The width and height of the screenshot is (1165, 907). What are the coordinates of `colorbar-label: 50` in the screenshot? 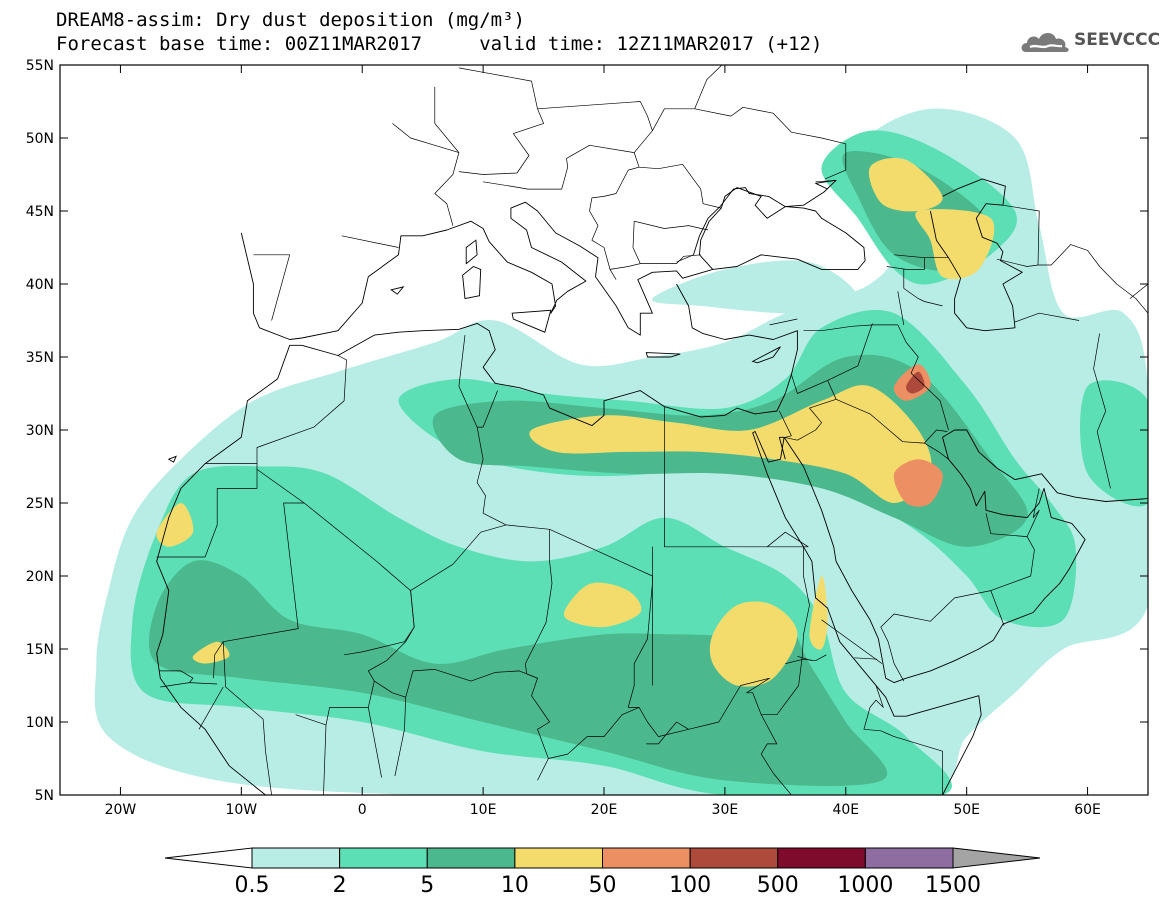 It's located at (603, 885).